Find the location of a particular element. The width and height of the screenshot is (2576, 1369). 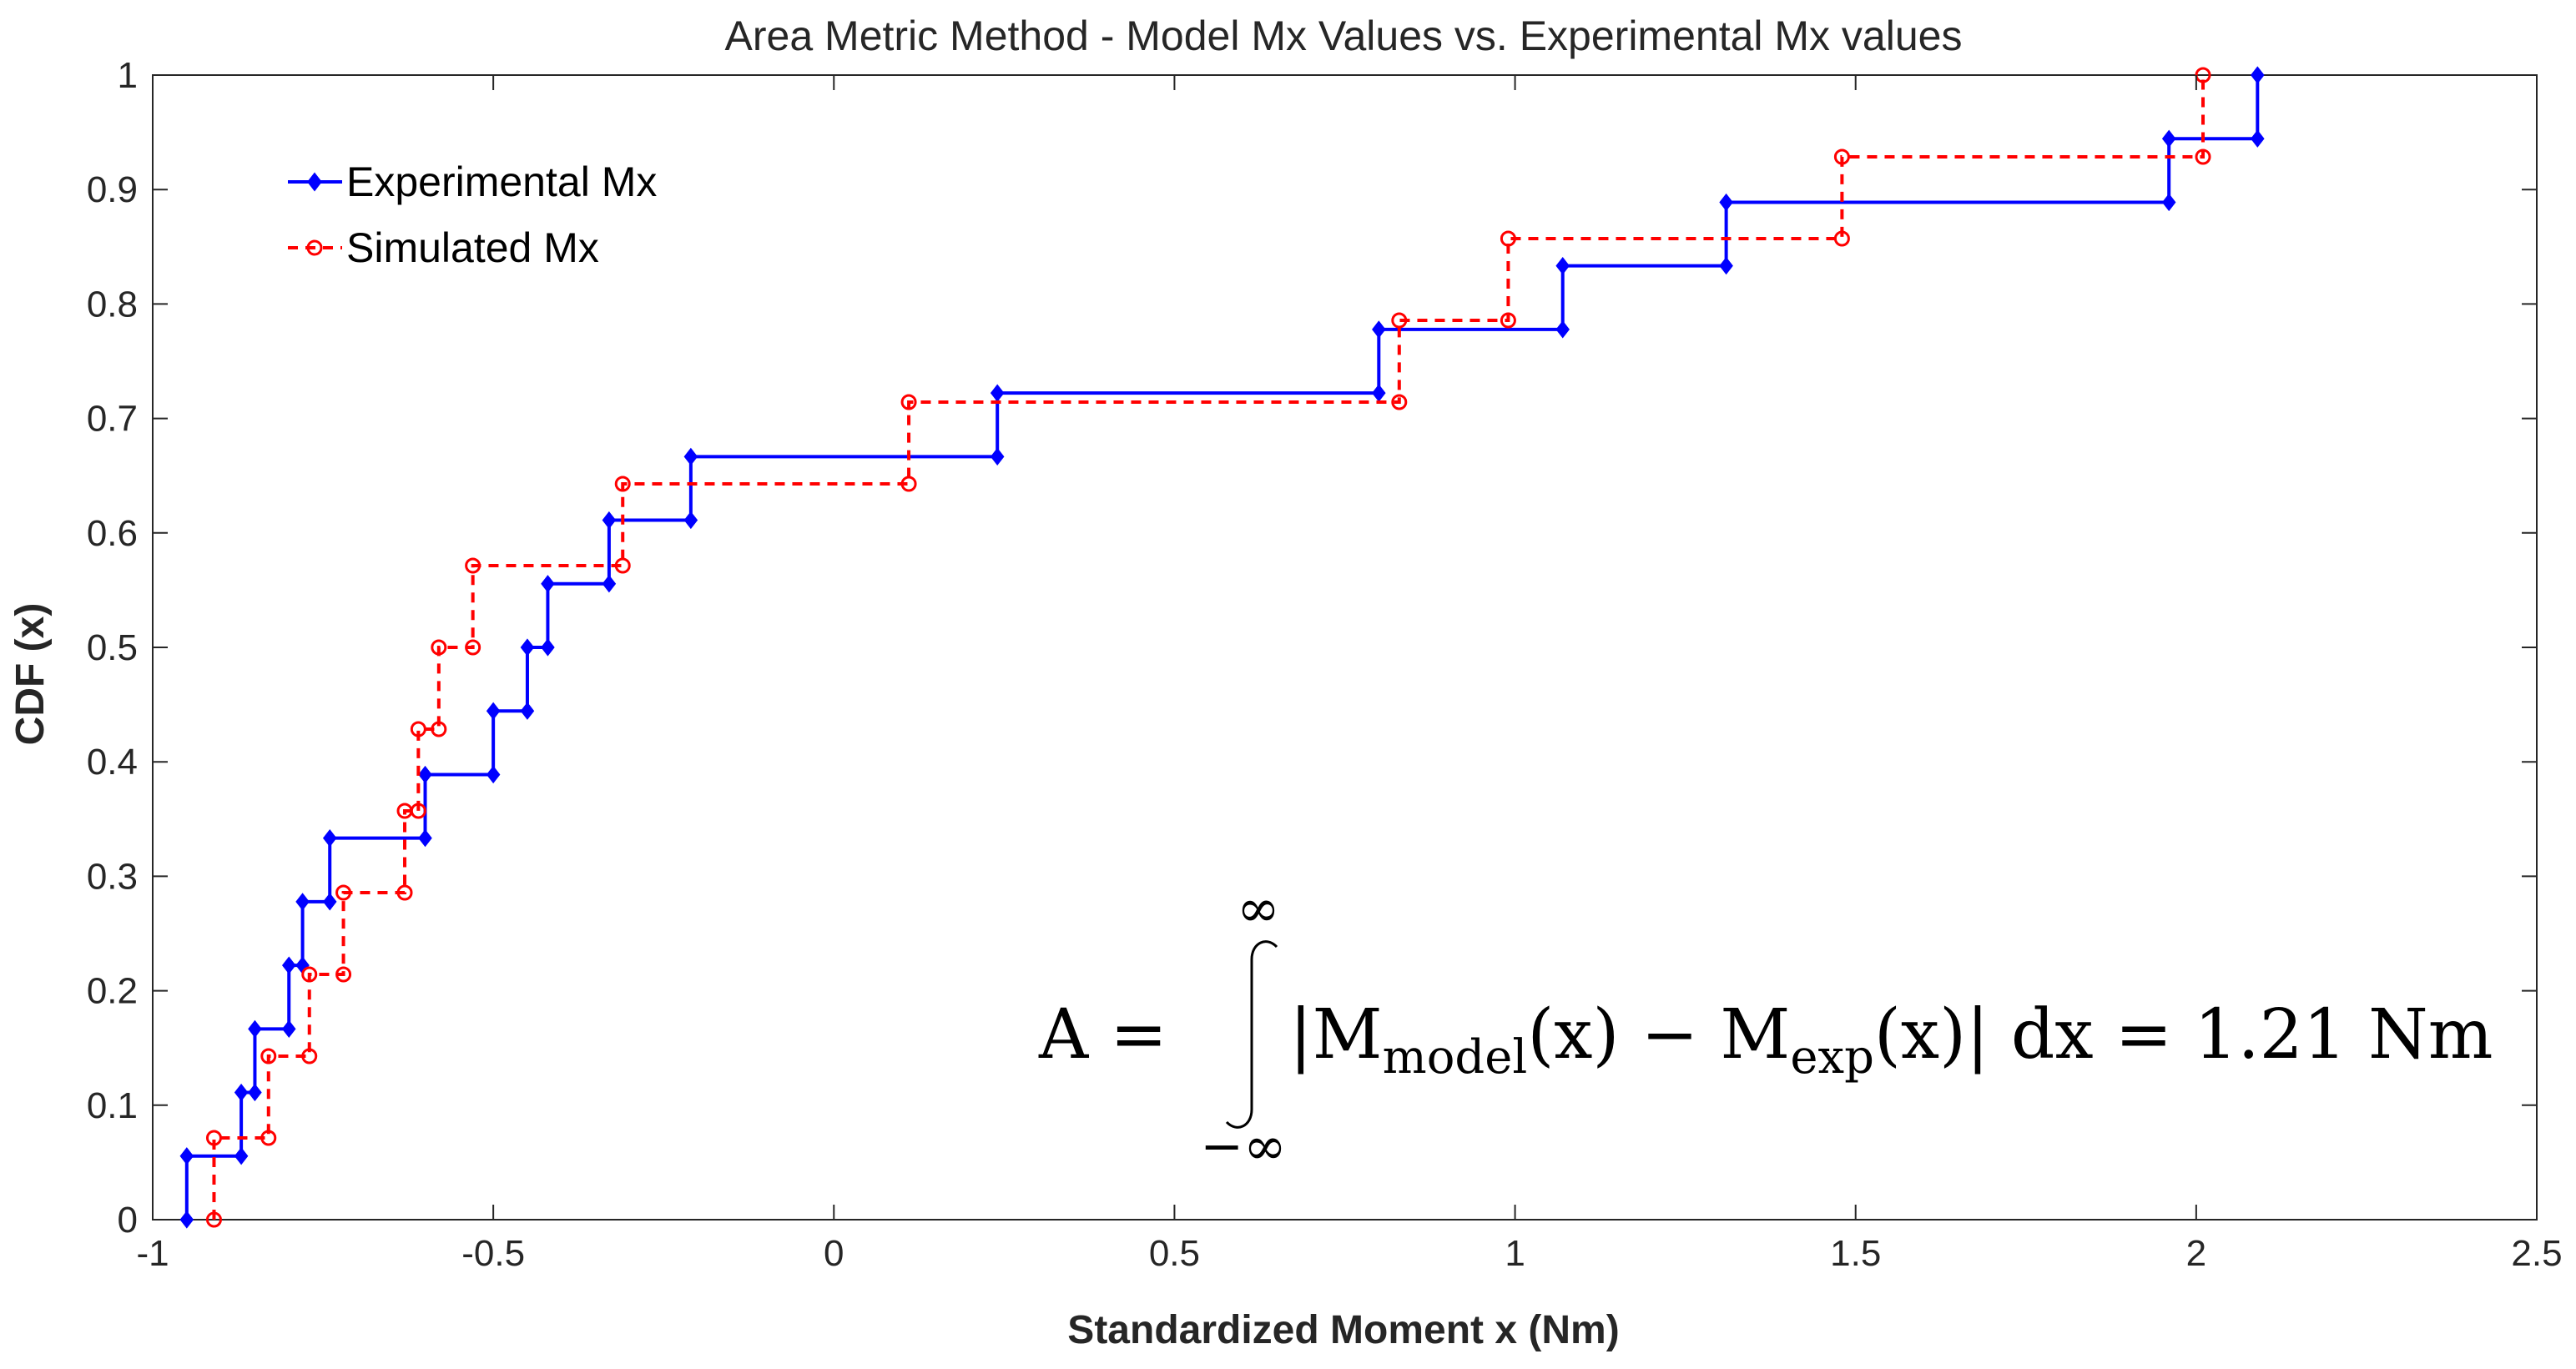

y-tick-label: 1 is located at coordinates (128, 75).